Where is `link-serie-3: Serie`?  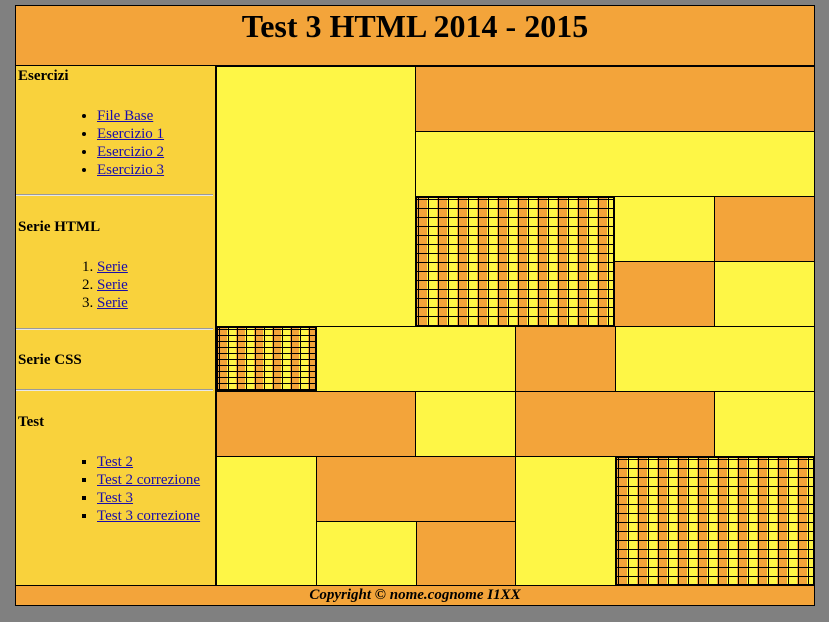
link-serie-3: Serie is located at coordinates (112, 303).